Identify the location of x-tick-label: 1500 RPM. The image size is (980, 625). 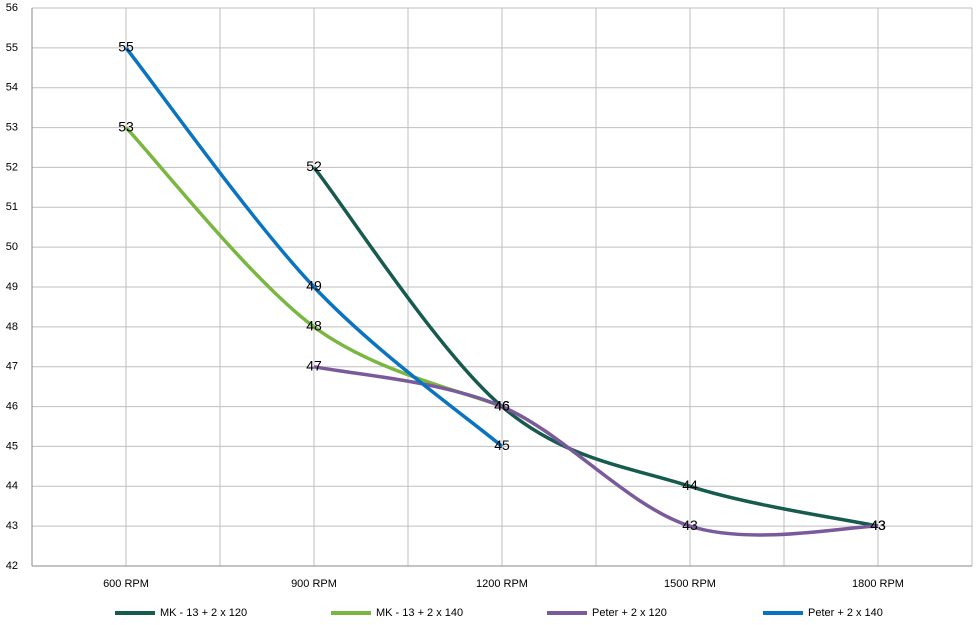
(690, 584).